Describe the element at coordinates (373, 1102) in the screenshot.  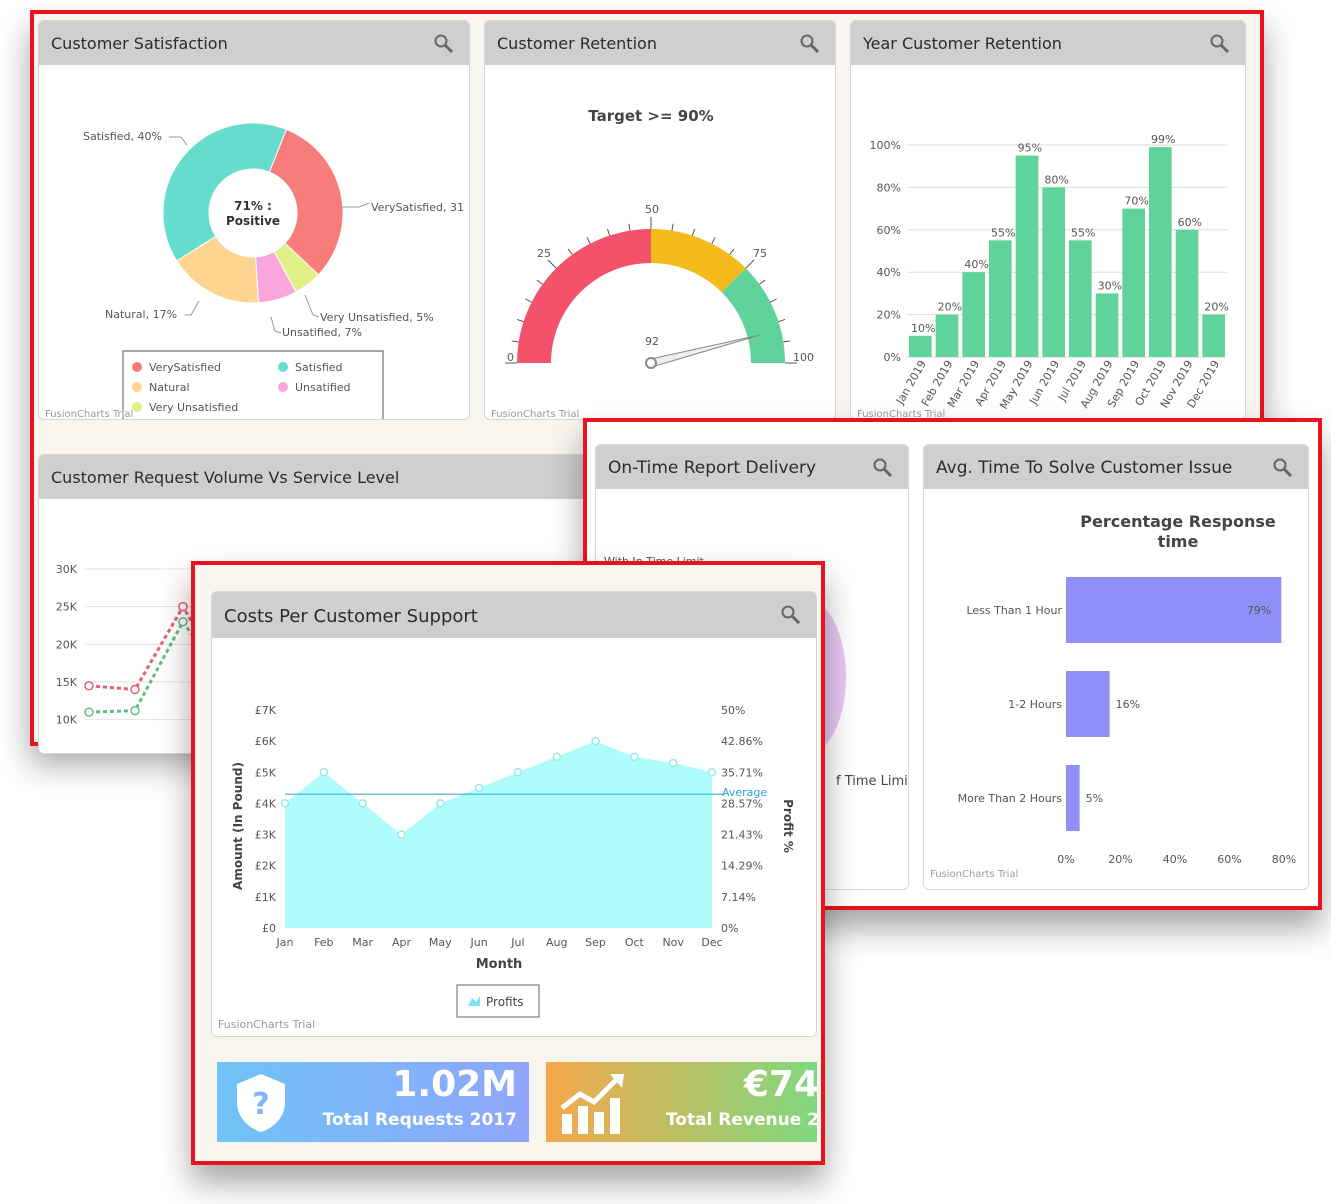
I see `total-requests-tile: ? 1.02M Total Requests 2017` at that location.